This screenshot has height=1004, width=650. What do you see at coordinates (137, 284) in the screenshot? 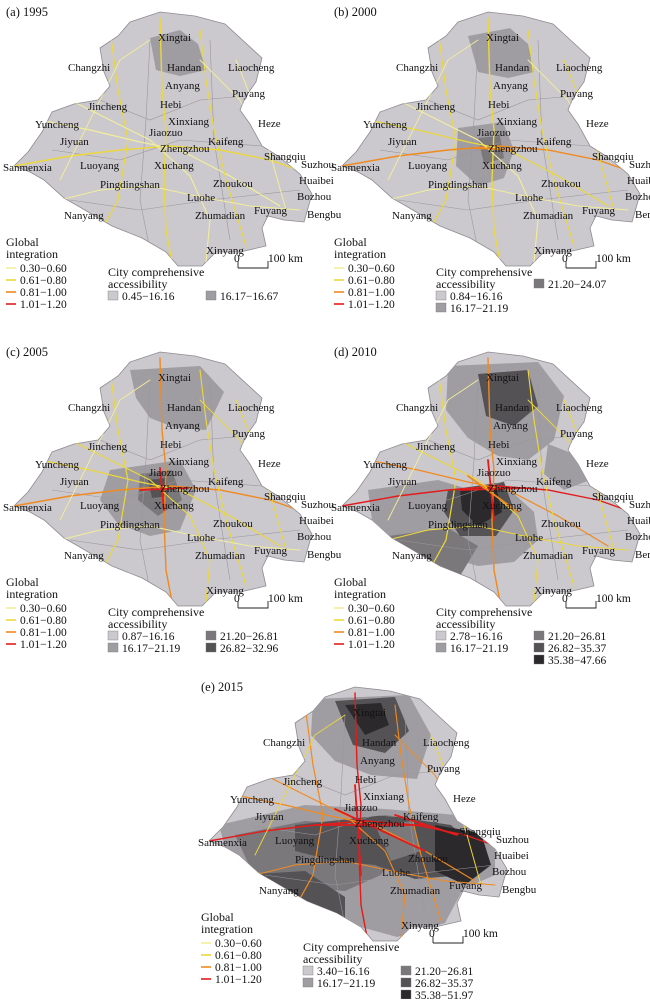
I see `accessibility-title: accessibility` at bounding box center [137, 284].